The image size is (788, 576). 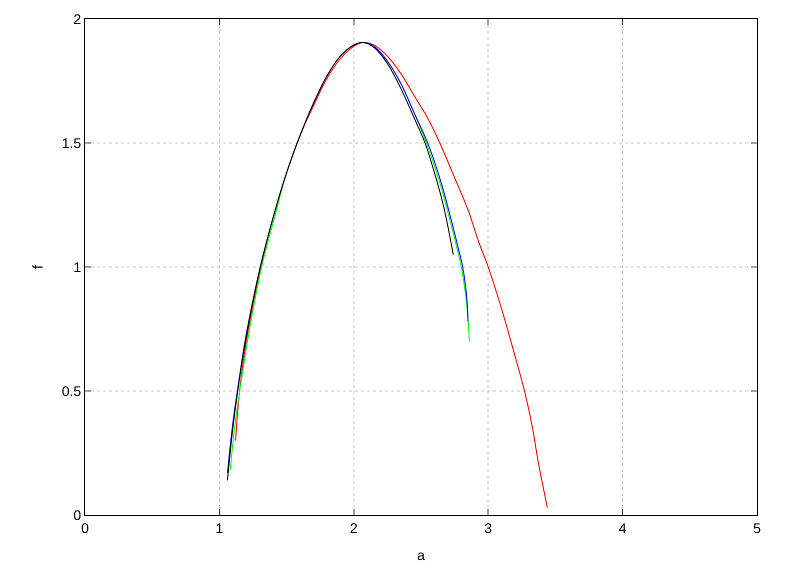 What do you see at coordinates (757, 528) in the screenshot?
I see `x-tick-label: 5` at bounding box center [757, 528].